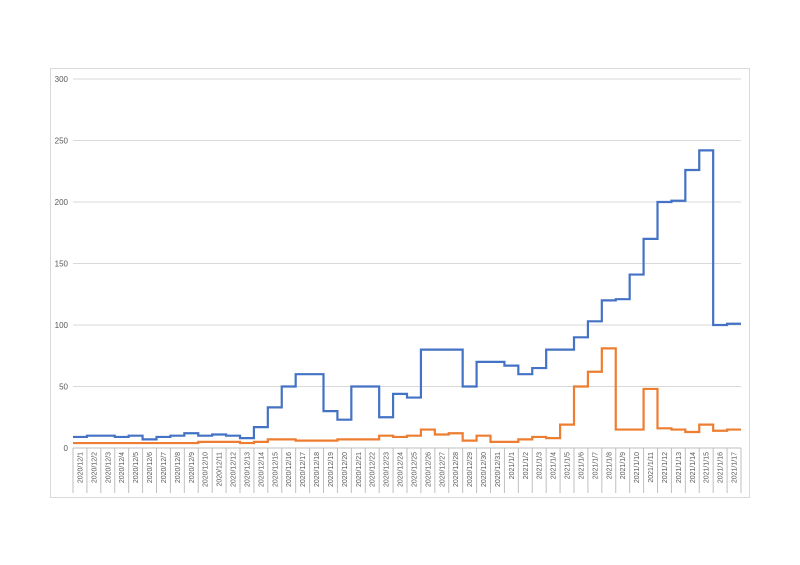 The width and height of the screenshot is (800, 565). What do you see at coordinates (679, 467) in the screenshot?
I see `x-tick-label: 2021/1/13` at bounding box center [679, 467].